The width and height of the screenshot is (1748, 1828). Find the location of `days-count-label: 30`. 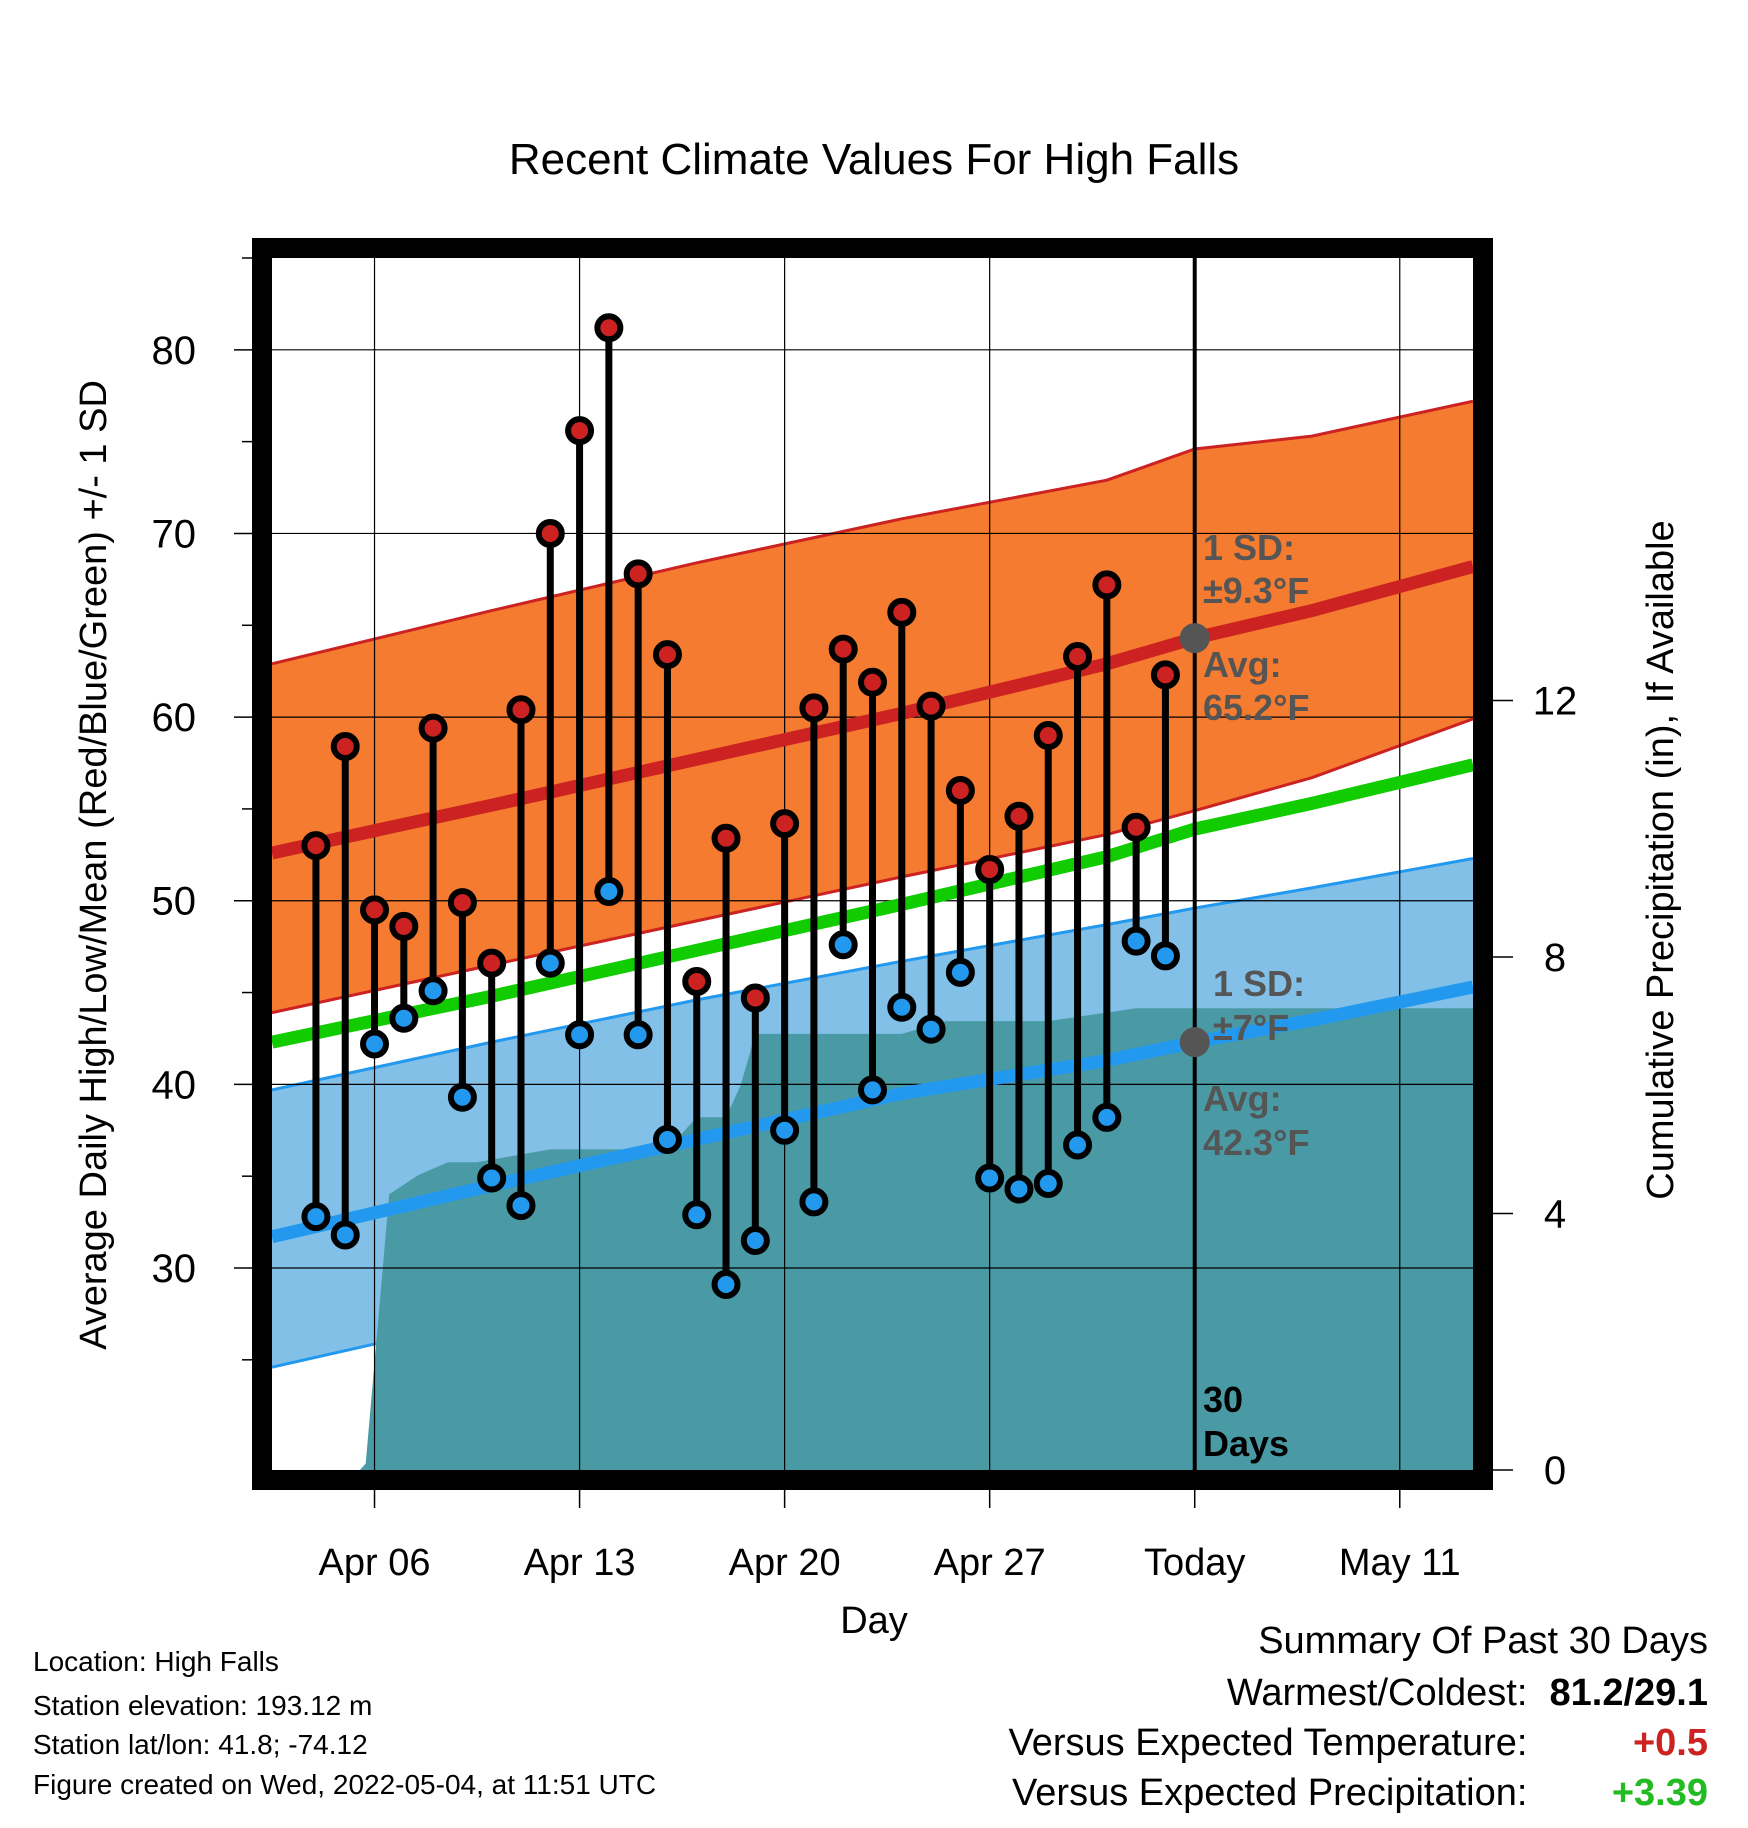

days-count-label: 30 is located at coordinates (1223, 1399).